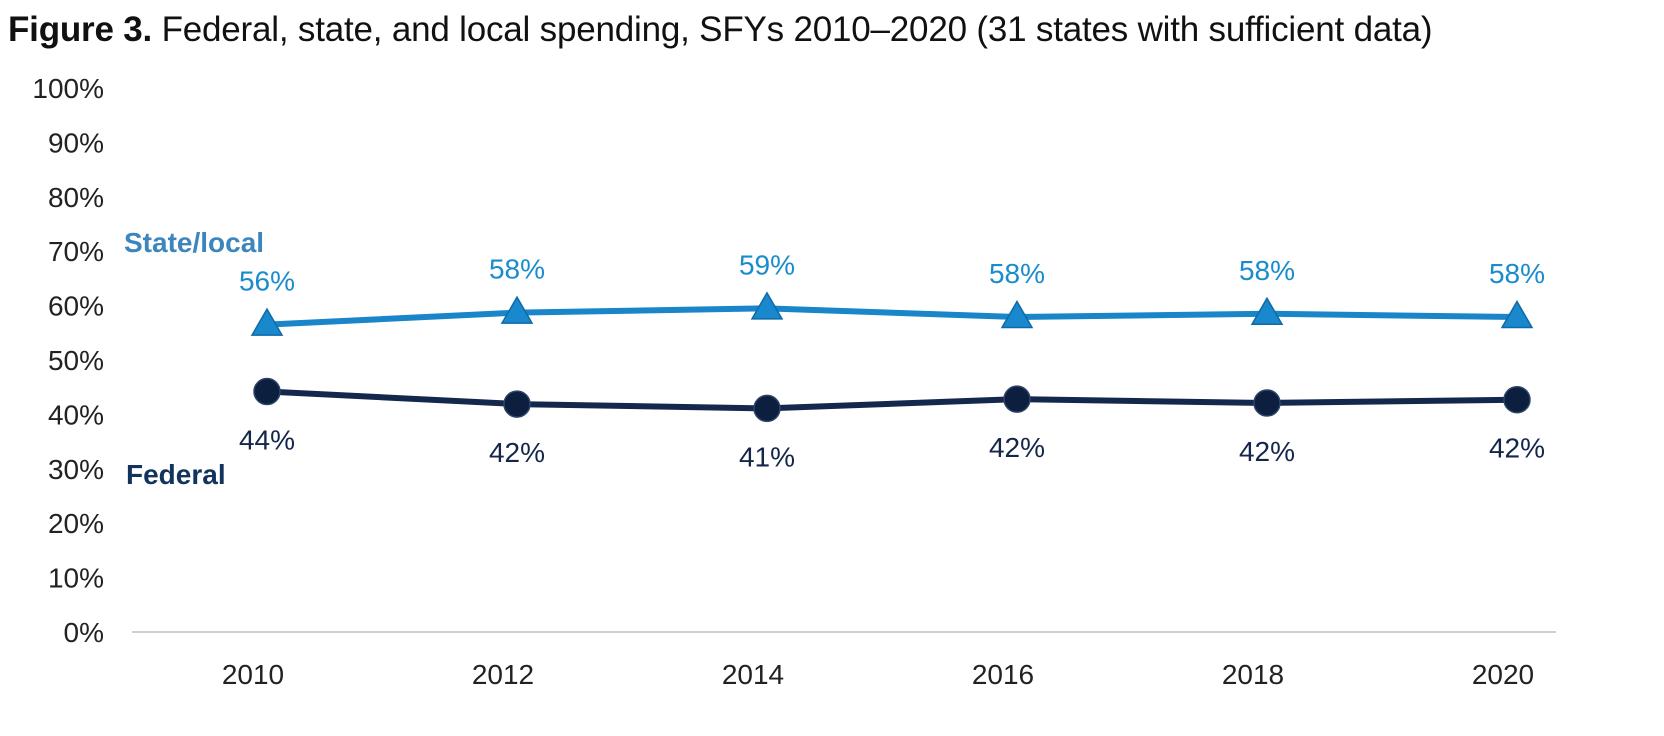  I want to click on series-markers, so click(892, 357).